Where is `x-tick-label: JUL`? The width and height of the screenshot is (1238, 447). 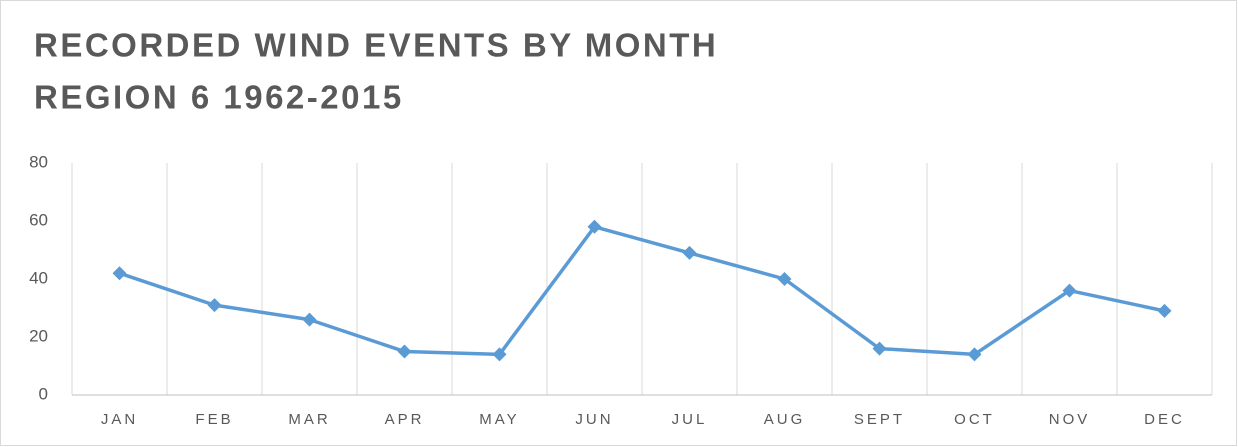
x-tick-label: JUL is located at coordinates (690, 419).